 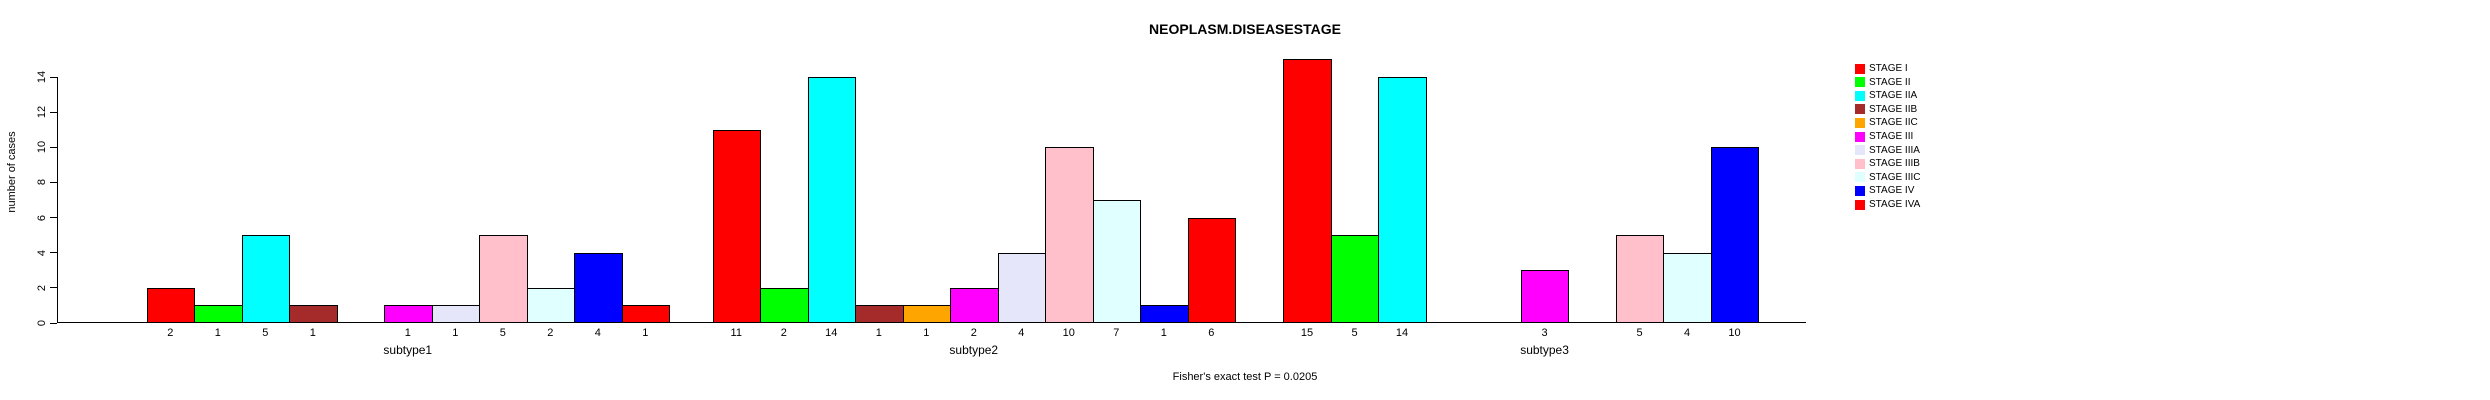 I want to click on bar-stage-i-subtype3, so click(x=1307, y=191).